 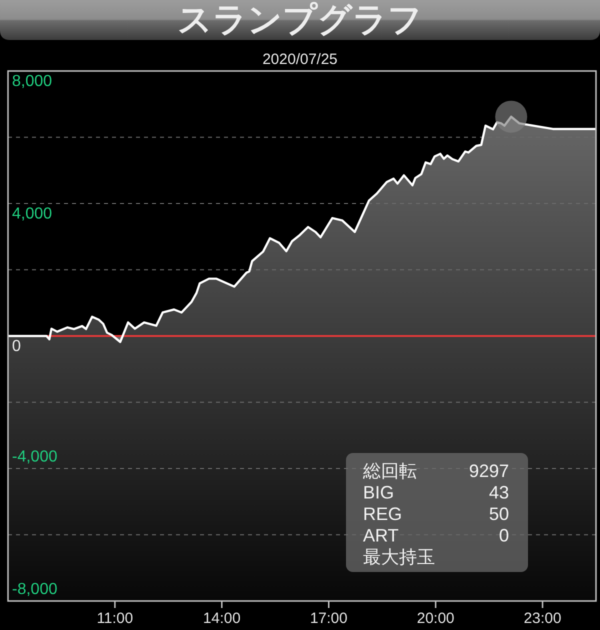 I want to click on chart-subtitle: 2020/07/25, so click(x=300, y=59).